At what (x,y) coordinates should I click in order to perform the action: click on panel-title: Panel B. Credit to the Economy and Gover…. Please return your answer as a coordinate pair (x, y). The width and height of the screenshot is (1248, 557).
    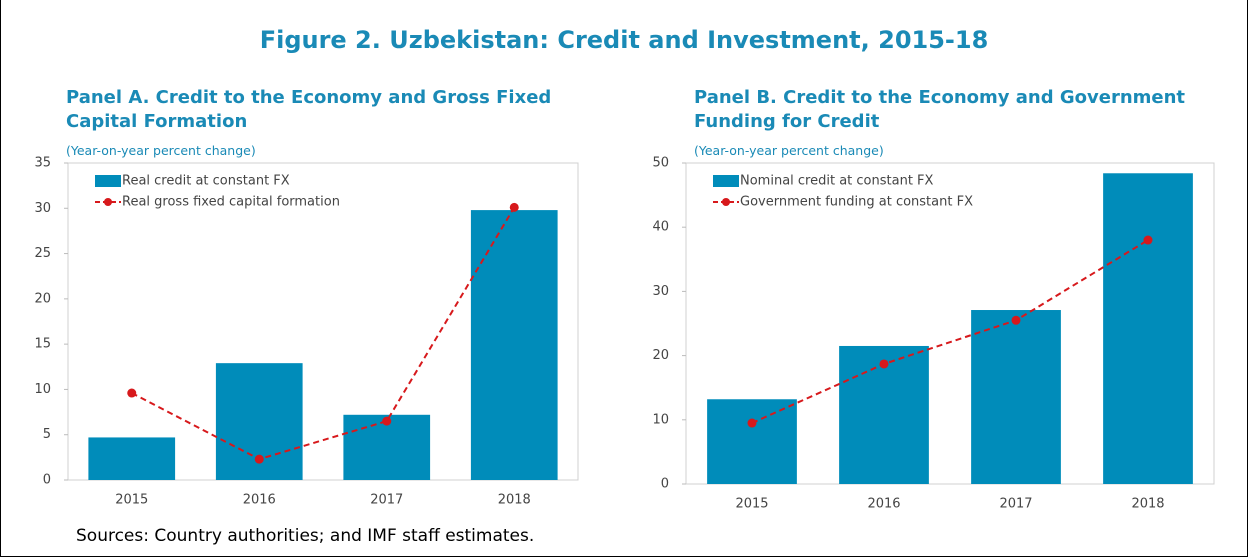
    Looking at the image, I should click on (940, 109).